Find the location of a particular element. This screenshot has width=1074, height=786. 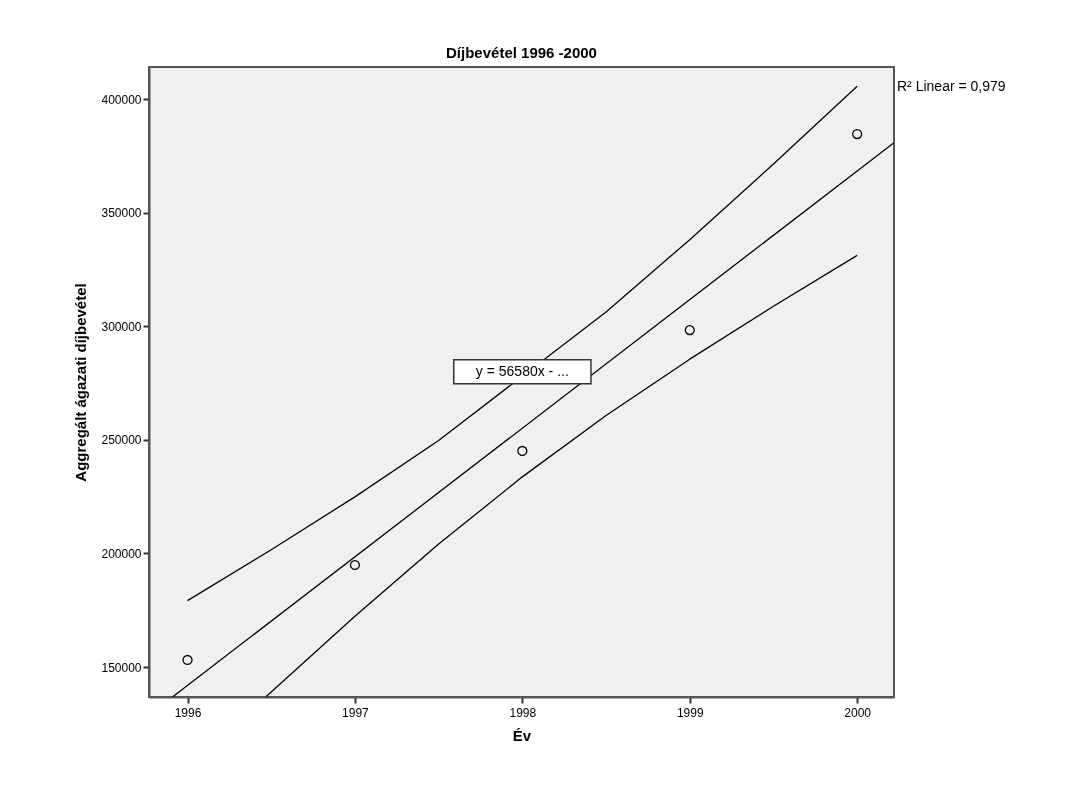

chart-title: Díjbevétel 1996 -2000 is located at coordinates (521, 52).